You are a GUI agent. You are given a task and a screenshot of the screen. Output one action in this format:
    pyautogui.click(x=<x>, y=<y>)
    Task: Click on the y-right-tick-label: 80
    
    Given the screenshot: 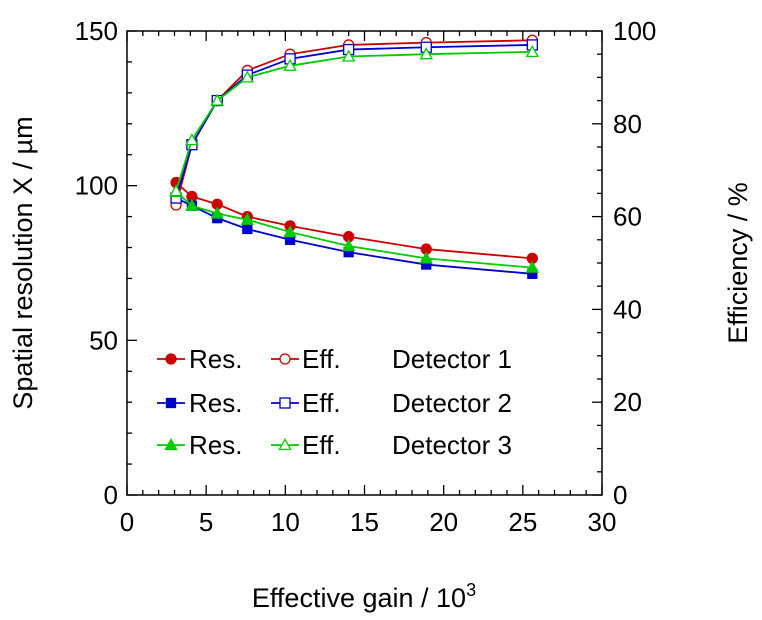 What is the action you would take?
    pyautogui.click(x=627, y=124)
    